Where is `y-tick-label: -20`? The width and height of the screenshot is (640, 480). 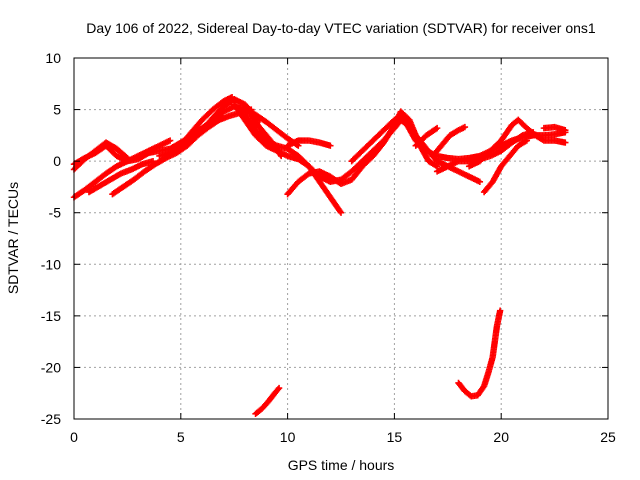 y-tick-label: -20 is located at coordinates (51, 367).